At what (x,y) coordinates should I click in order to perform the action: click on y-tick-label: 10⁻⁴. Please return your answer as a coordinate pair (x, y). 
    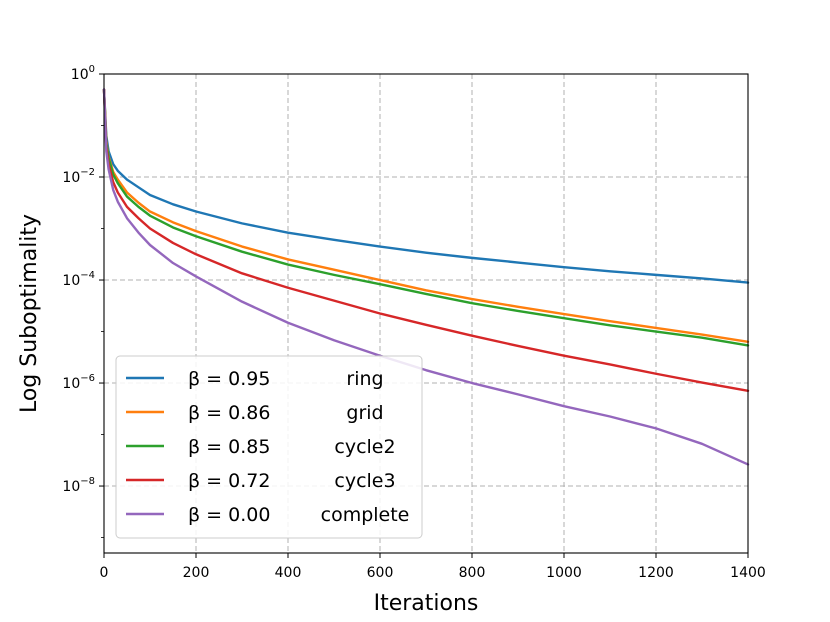
    Looking at the image, I should click on (78, 279).